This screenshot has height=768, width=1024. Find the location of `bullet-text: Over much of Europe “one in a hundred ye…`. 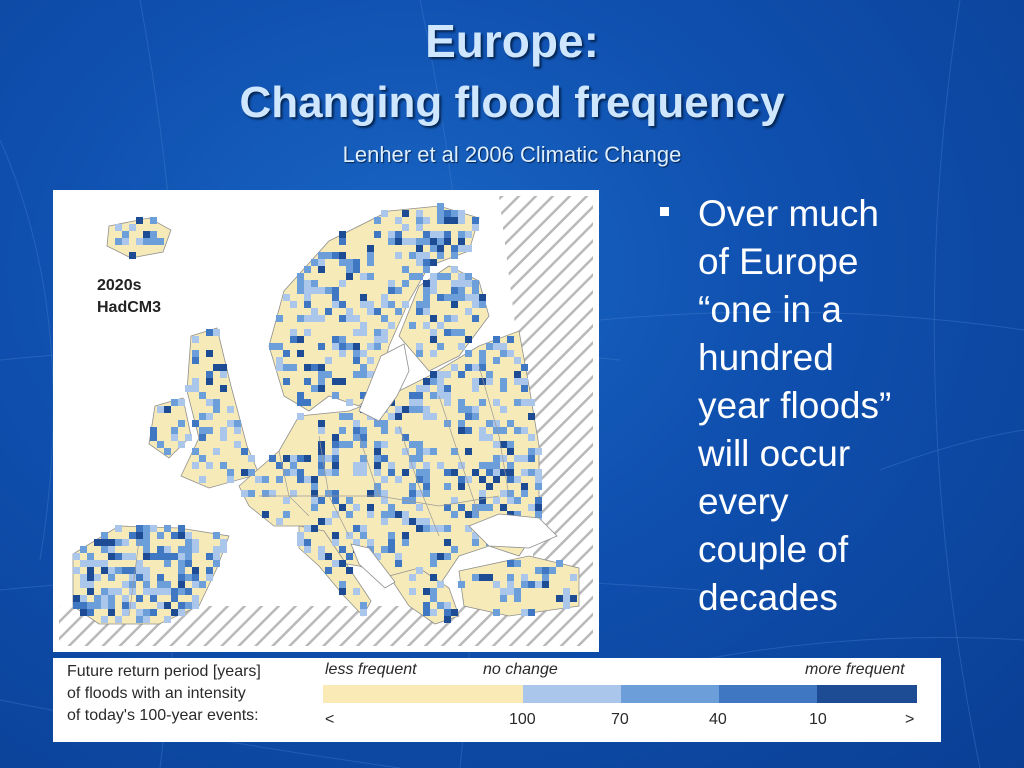

bullet-text: Over much of Europe “one in a hundred ye… is located at coordinates (828, 406).